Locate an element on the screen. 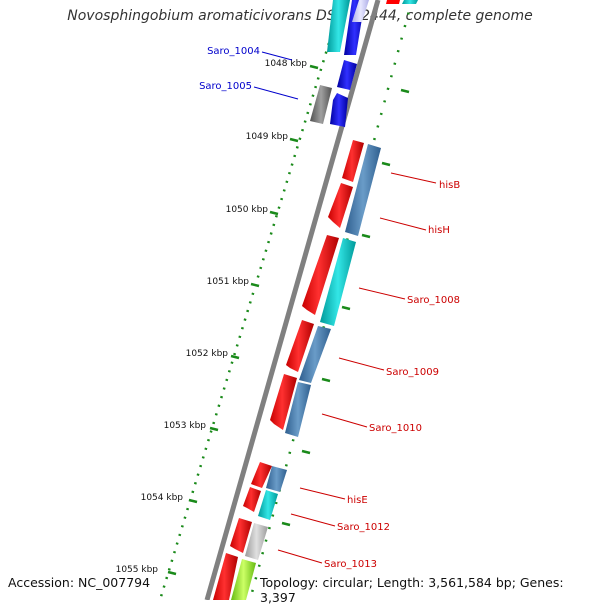  gene-label-hise: hisE is located at coordinates (357, 500).